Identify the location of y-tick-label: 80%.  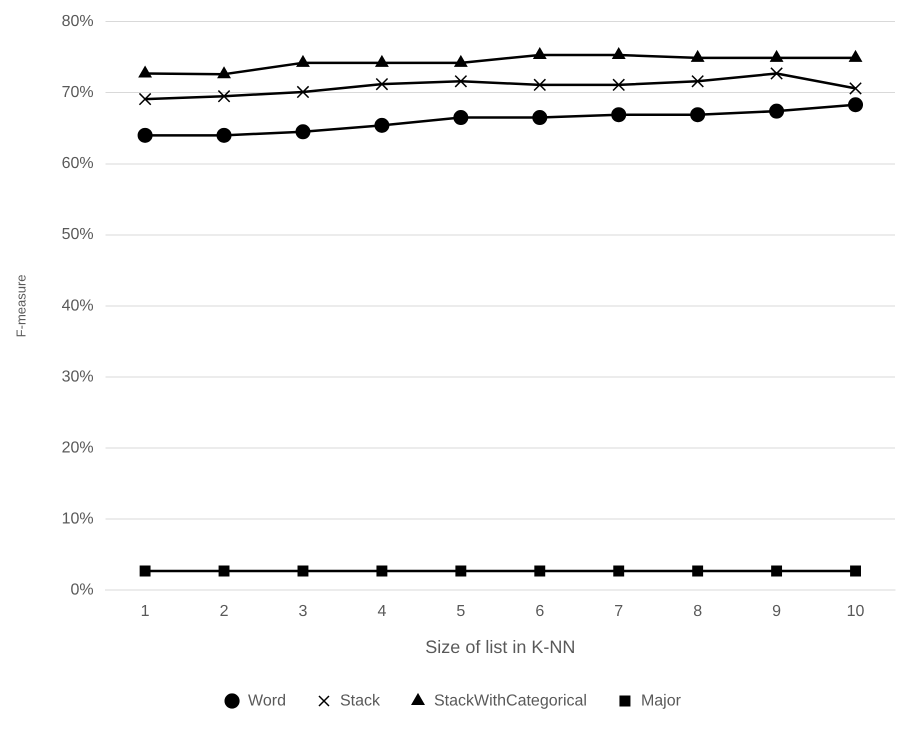
(78, 21).